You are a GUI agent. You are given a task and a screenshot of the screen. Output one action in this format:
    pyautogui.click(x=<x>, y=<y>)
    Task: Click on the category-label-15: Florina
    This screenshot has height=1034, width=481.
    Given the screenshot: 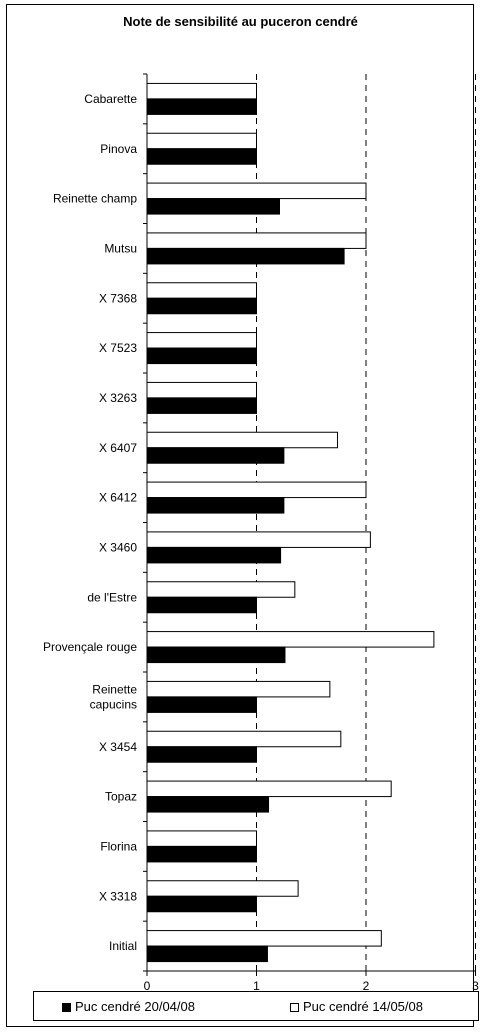 What is the action you would take?
    pyautogui.click(x=118, y=846)
    